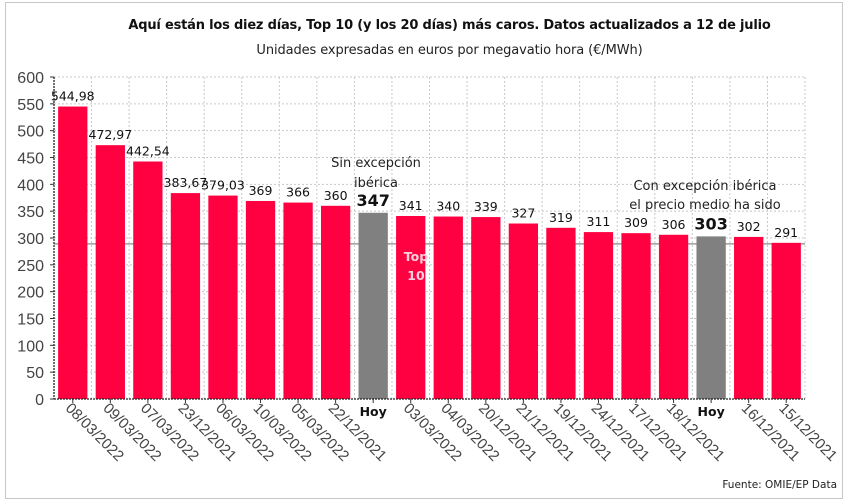  What do you see at coordinates (599, 221) in the screenshot?
I see `value-label: 311` at bounding box center [599, 221].